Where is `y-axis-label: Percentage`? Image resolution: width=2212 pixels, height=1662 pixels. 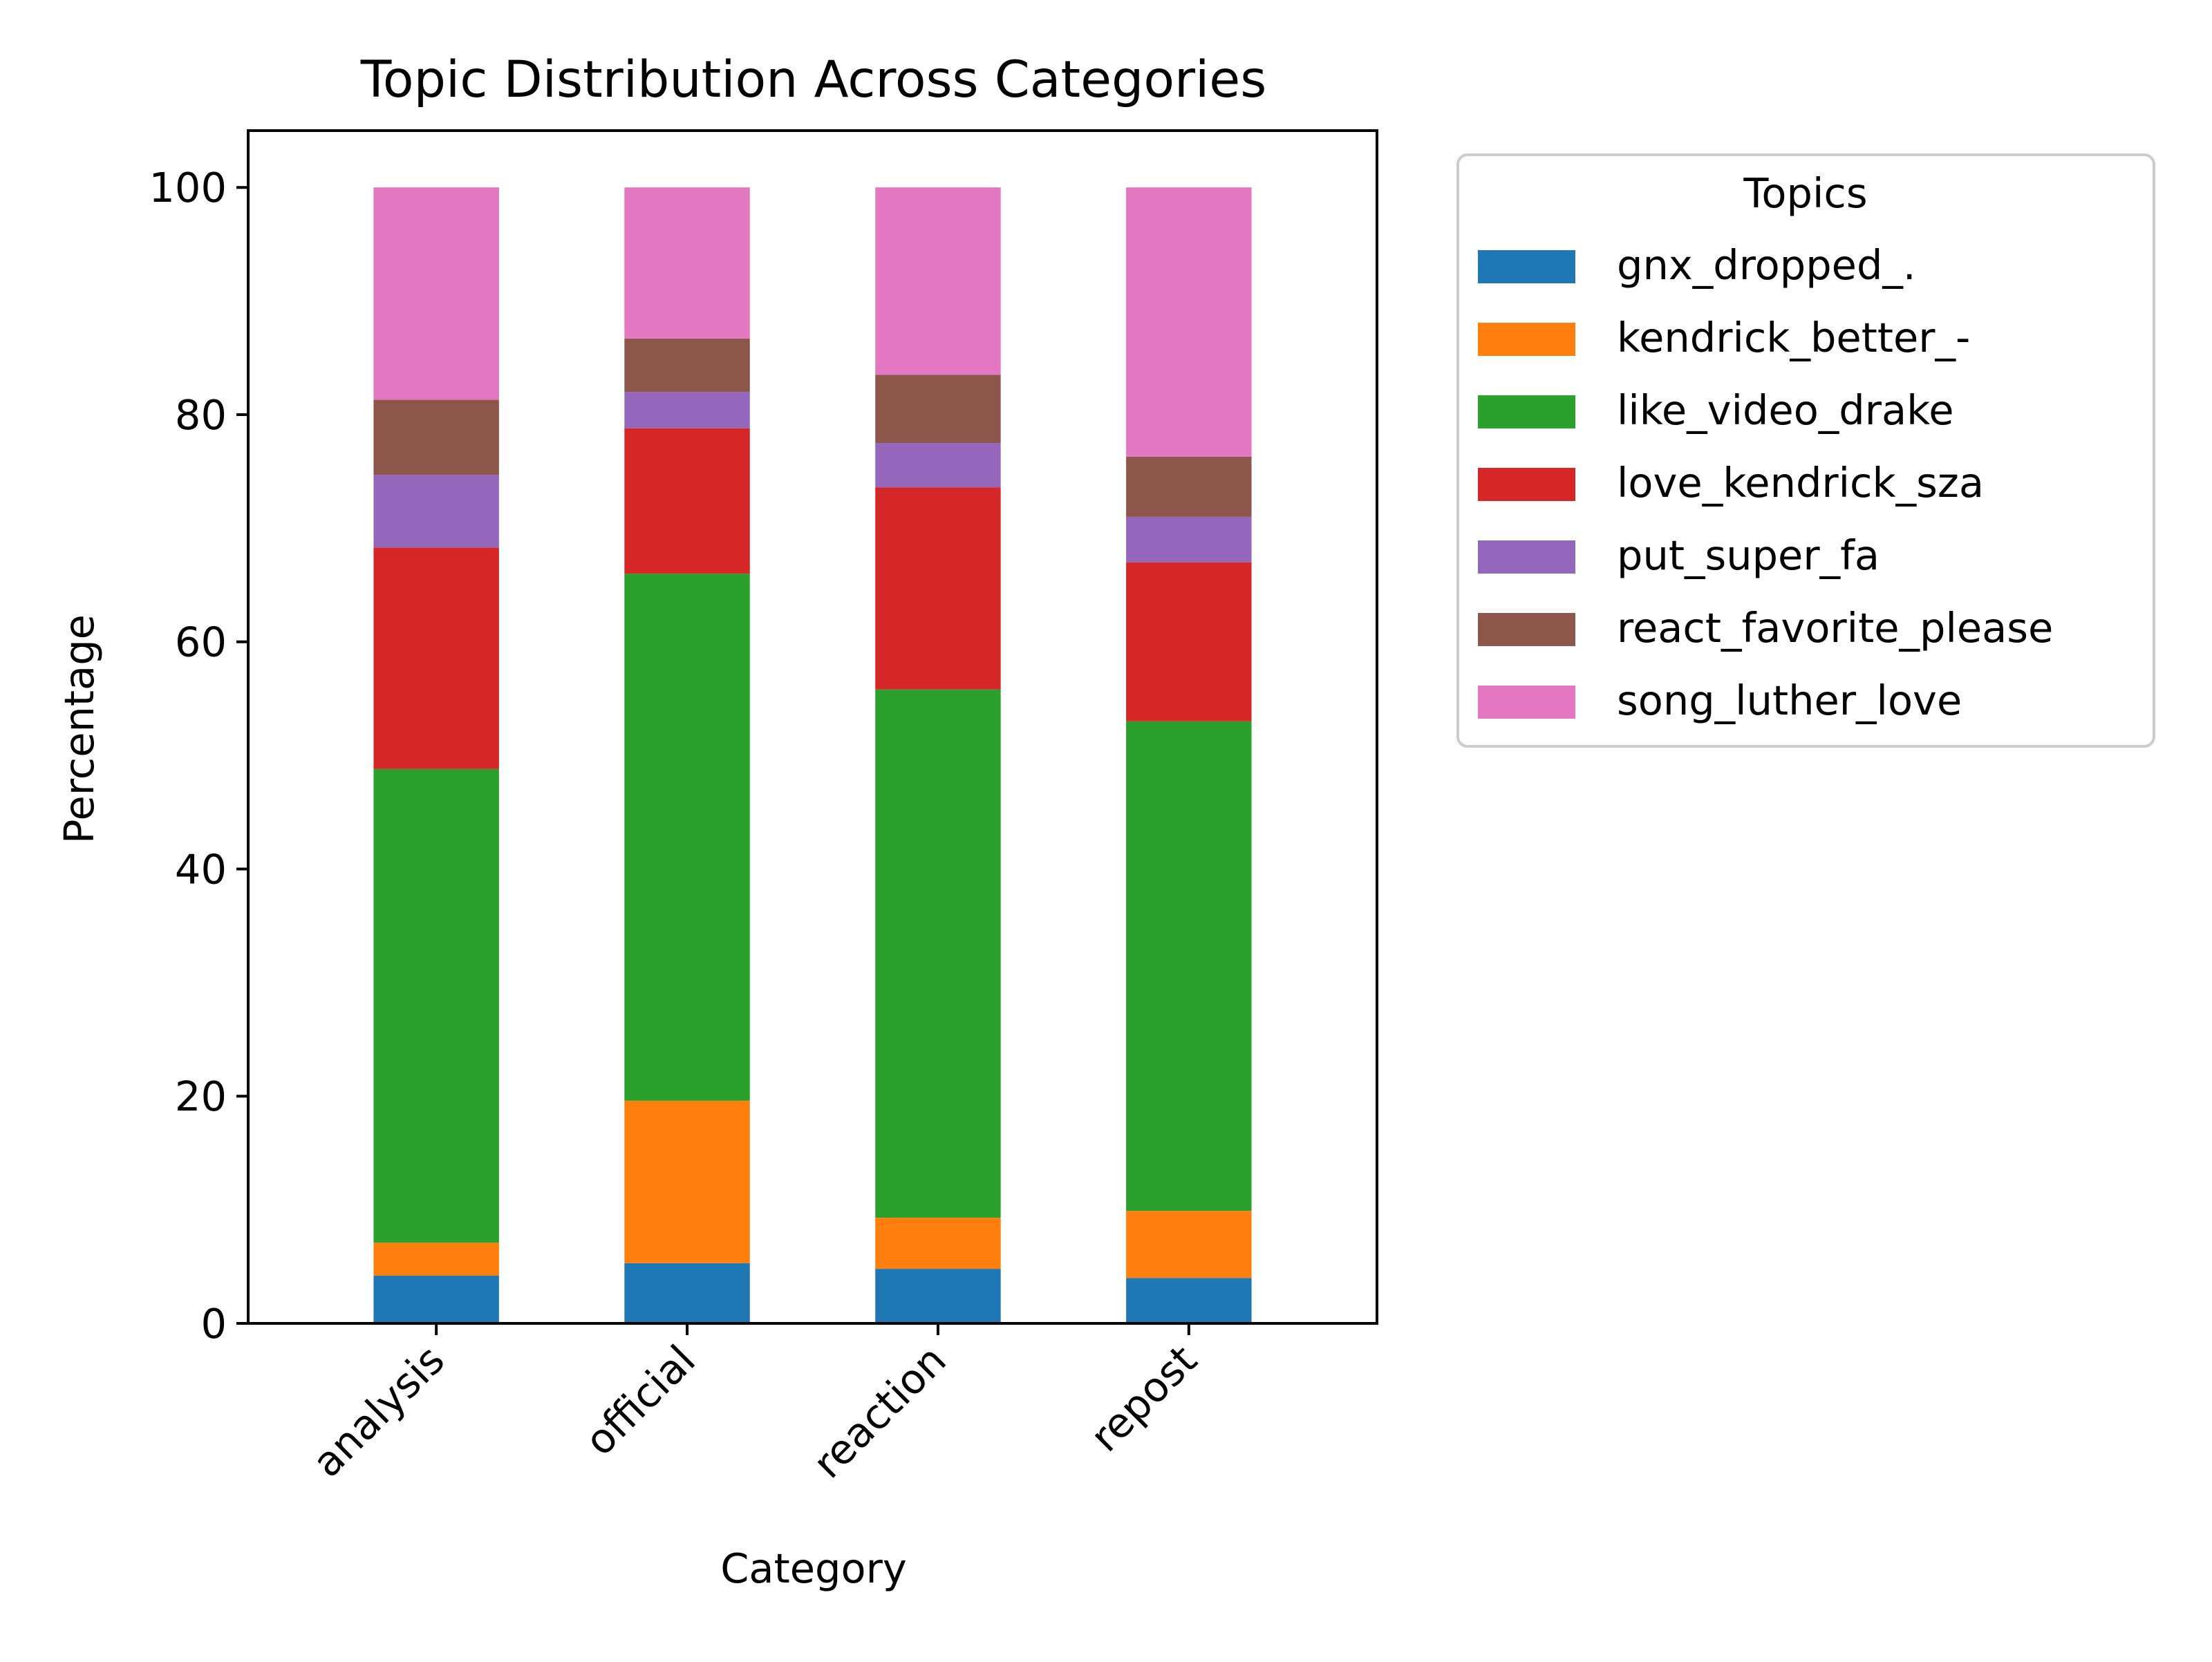
y-axis-label: Percentage is located at coordinates (79, 729).